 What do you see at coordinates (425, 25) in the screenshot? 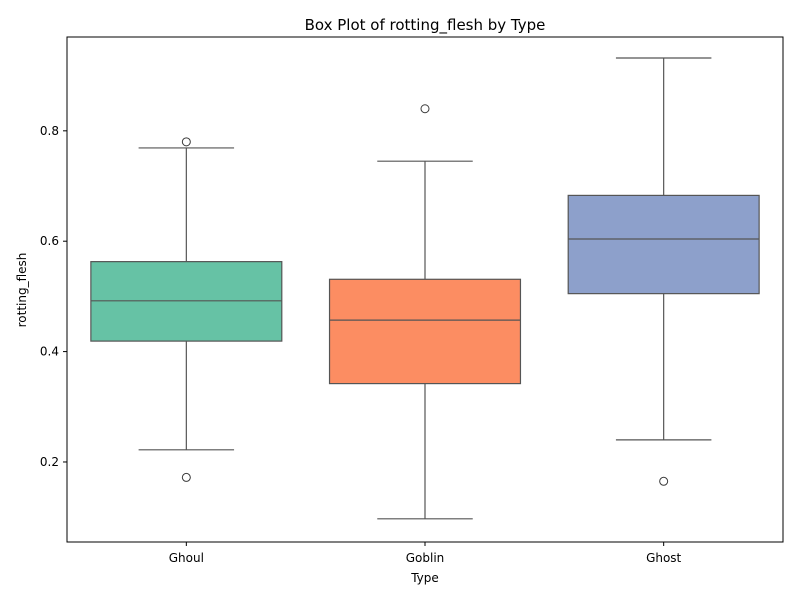
I see `chart-title: Box Plot of rotting_flesh by Type` at bounding box center [425, 25].